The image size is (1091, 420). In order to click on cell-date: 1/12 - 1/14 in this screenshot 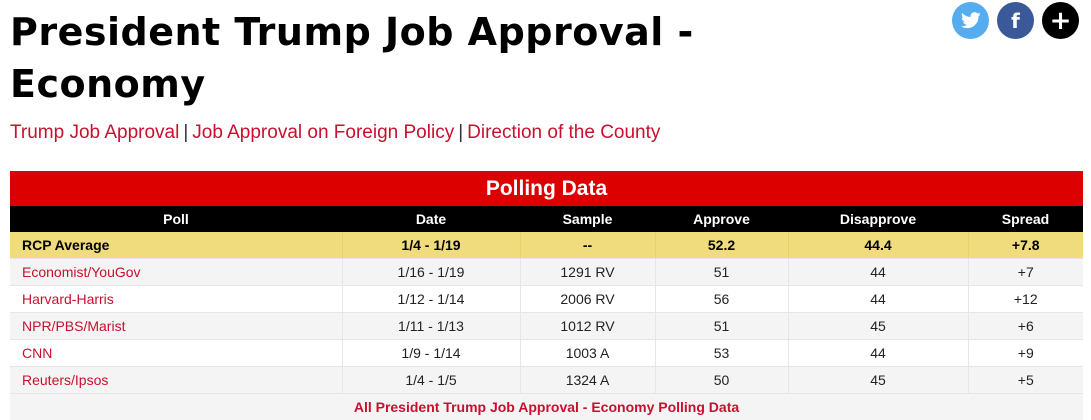, I will do `click(431, 299)`.